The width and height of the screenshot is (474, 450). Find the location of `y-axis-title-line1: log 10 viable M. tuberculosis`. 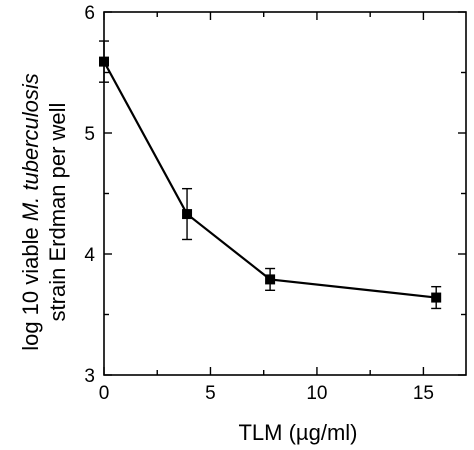

y-axis-title-line1: log 10 viable M. tuberculosis is located at coordinates (30, 212).